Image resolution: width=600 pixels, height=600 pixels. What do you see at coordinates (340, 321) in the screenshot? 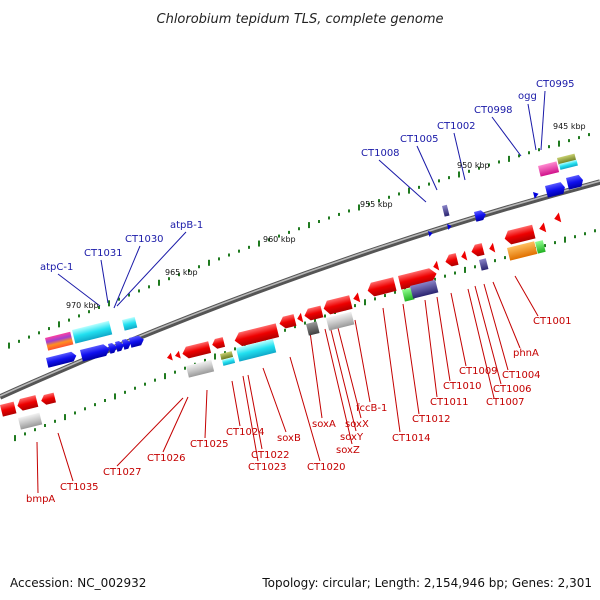
I see `gene-gray-soxZ` at bounding box center [340, 321].